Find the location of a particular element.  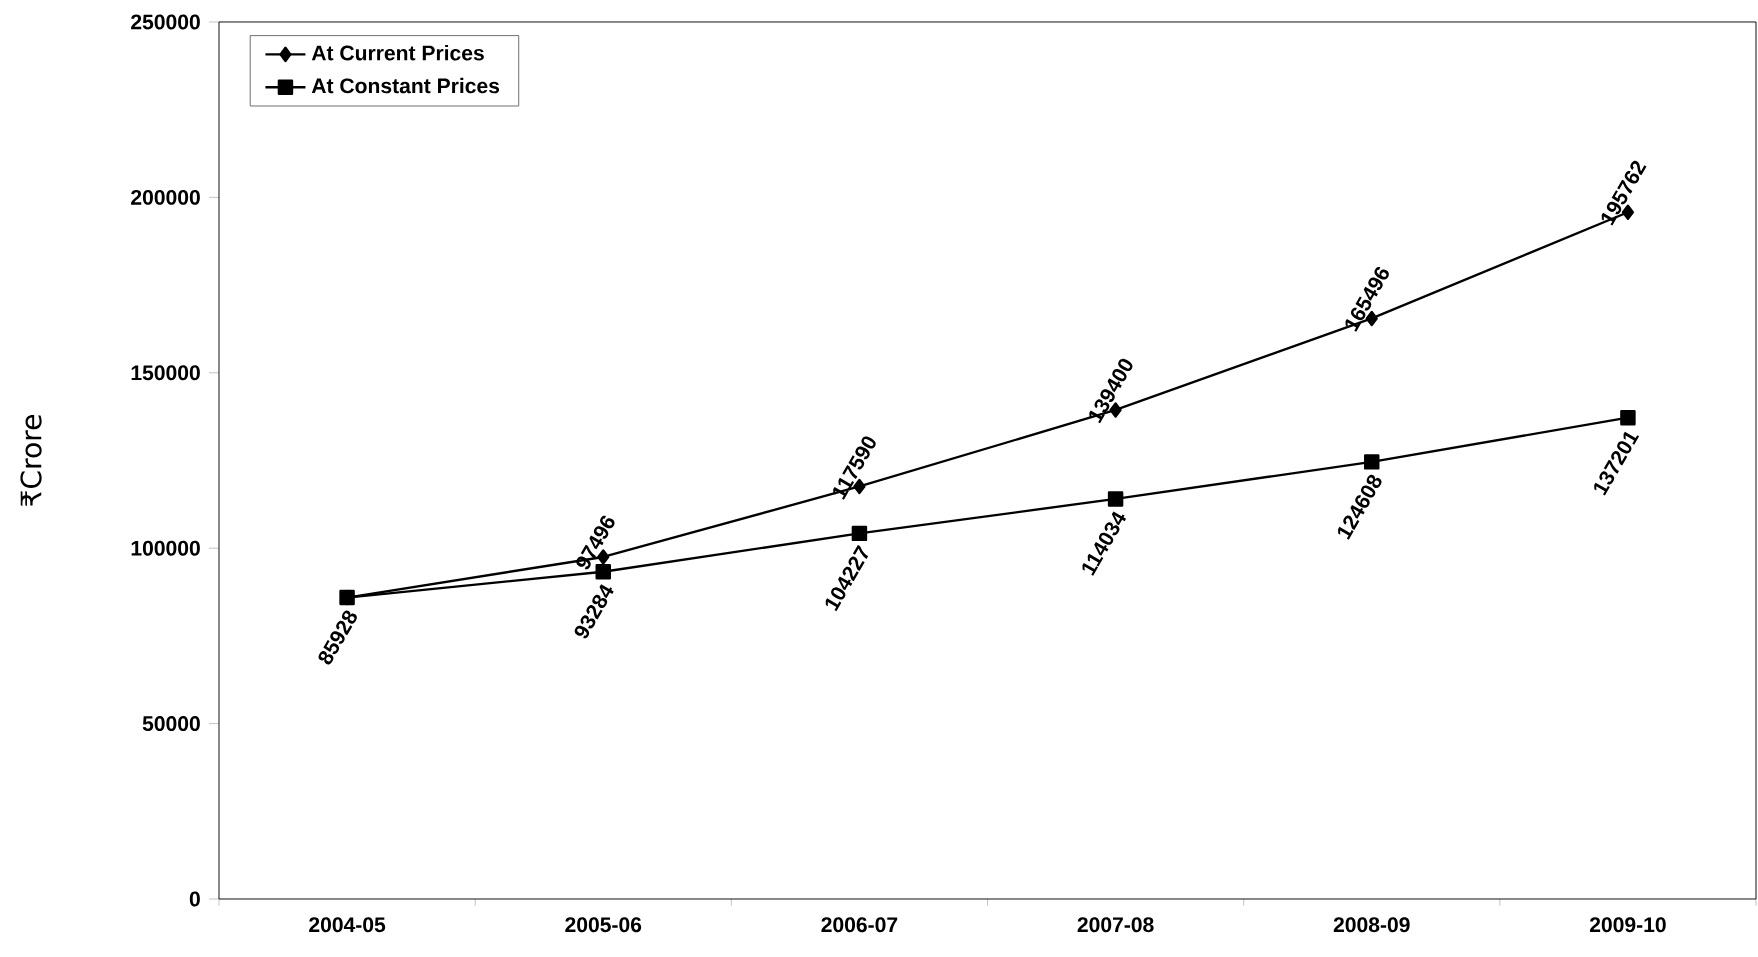

x-tick-label: 2008-09 is located at coordinates (1371, 925).